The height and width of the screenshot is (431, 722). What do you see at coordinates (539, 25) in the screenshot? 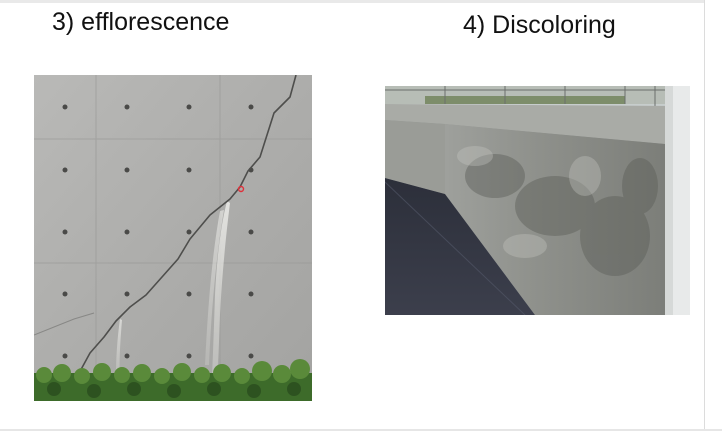
I see `caption-discoloring: 4) Discoloring` at bounding box center [539, 25].